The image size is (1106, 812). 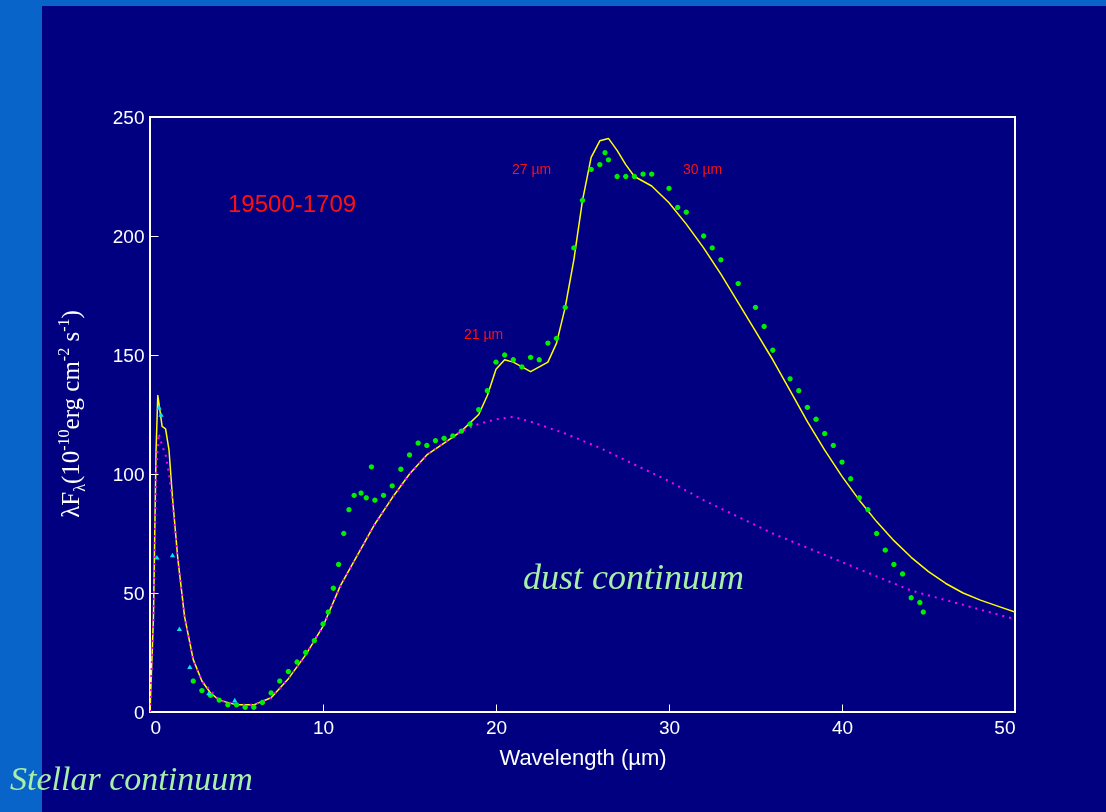 What do you see at coordinates (139, 712) in the screenshot?
I see `y-tick-label: 0` at bounding box center [139, 712].